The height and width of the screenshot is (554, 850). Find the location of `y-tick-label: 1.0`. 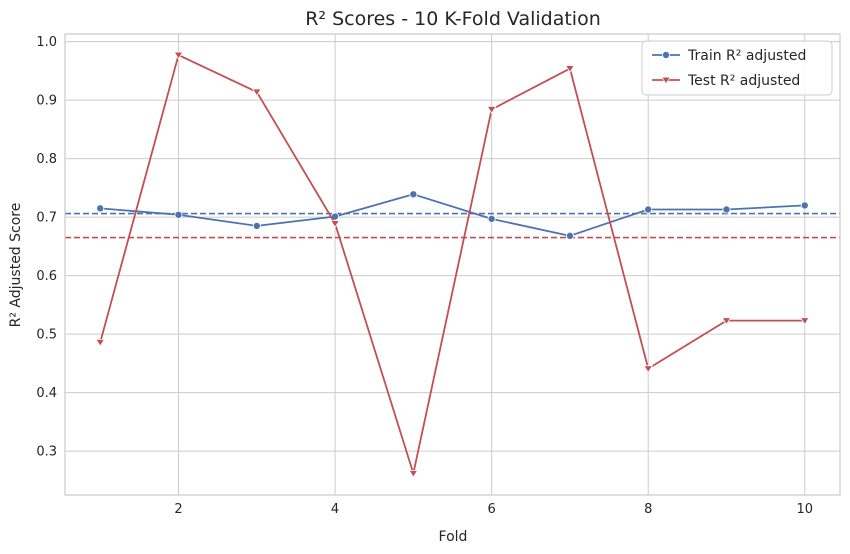

y-tick-label: 1.0 is located at coordinates (46, 42).